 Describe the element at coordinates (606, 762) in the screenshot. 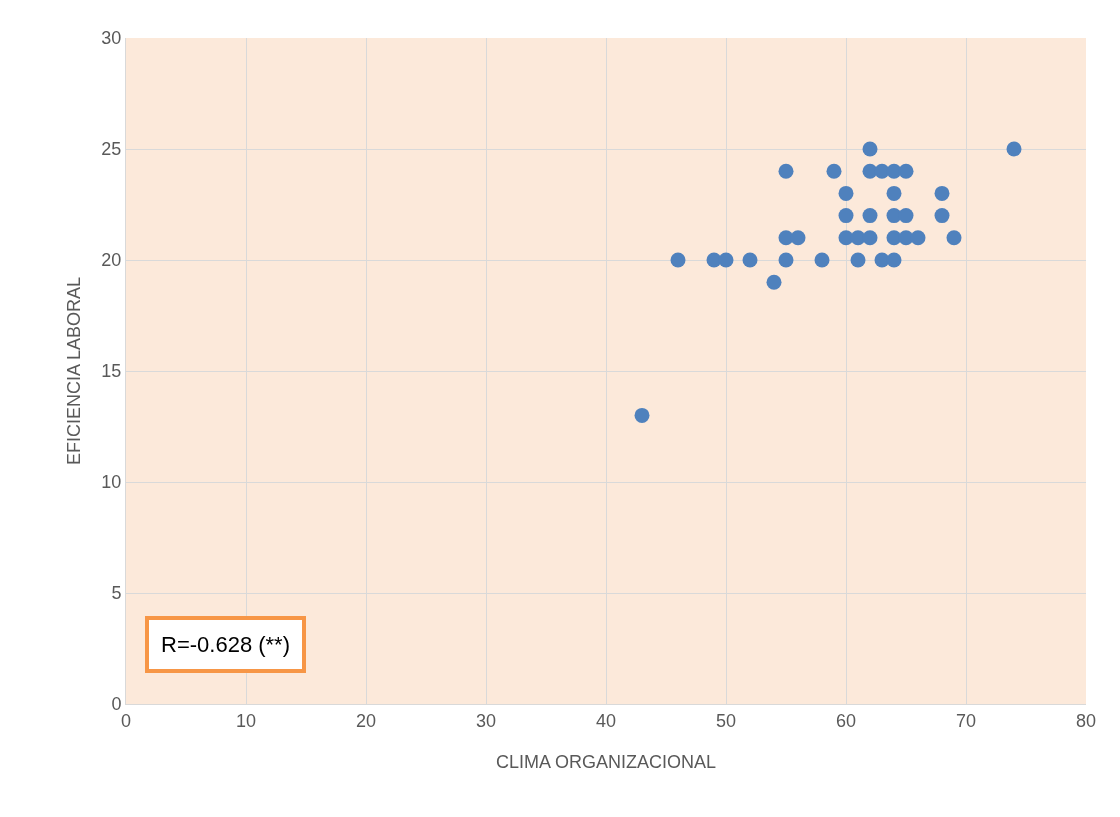

I see `x-axis-title: CLIMA ORGANIZACIONAL` at that location.